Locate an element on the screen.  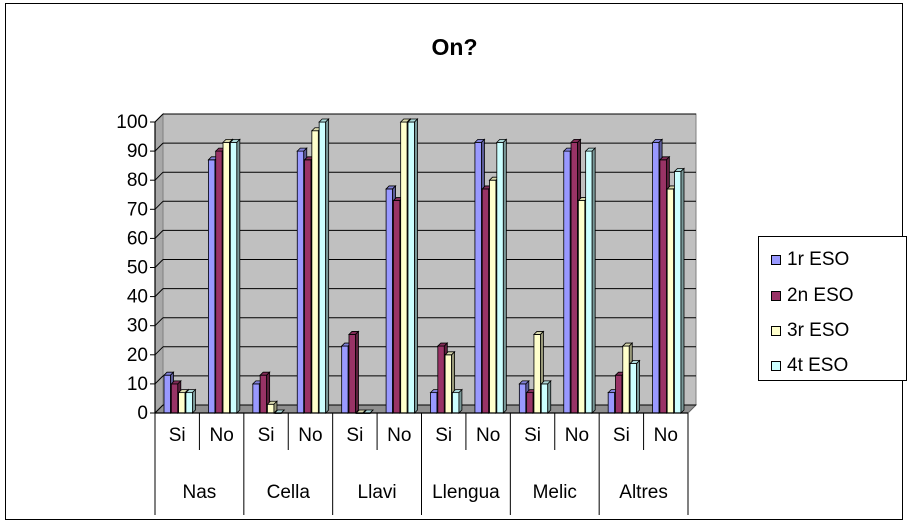
x-tick-label-2: No is located at coordinates (221, 435).